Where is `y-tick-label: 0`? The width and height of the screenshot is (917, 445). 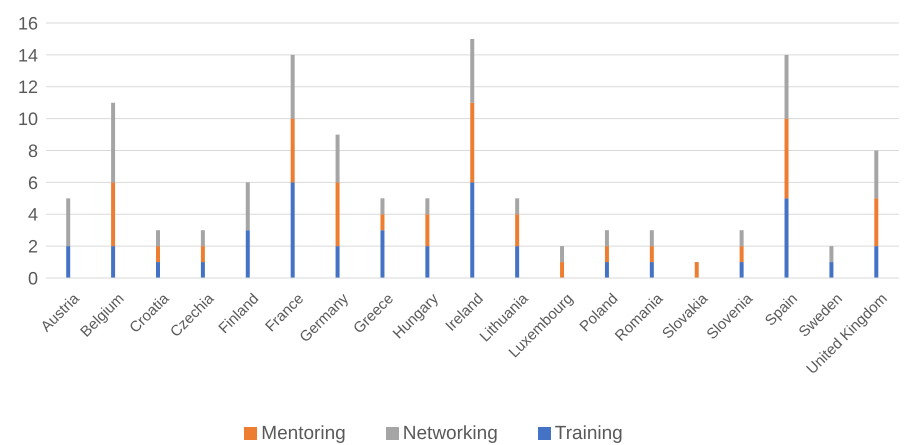
y-tick-label: 0 is located at coordinates (33, 278).